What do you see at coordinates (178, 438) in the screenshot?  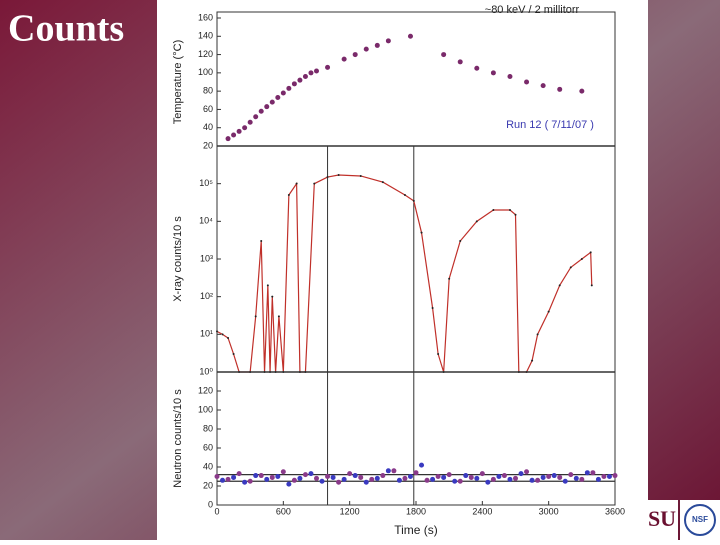 I see `y-axis-label: Neutron counts/10 s` at bounding box center [178, 438].